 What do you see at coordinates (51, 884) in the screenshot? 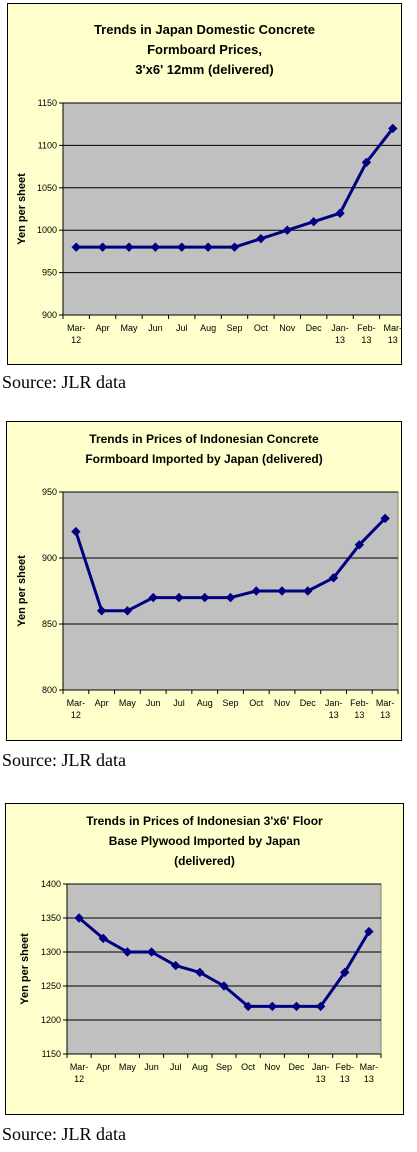
I see `y-tick-label: 1400` at bounding box center [51, 884].